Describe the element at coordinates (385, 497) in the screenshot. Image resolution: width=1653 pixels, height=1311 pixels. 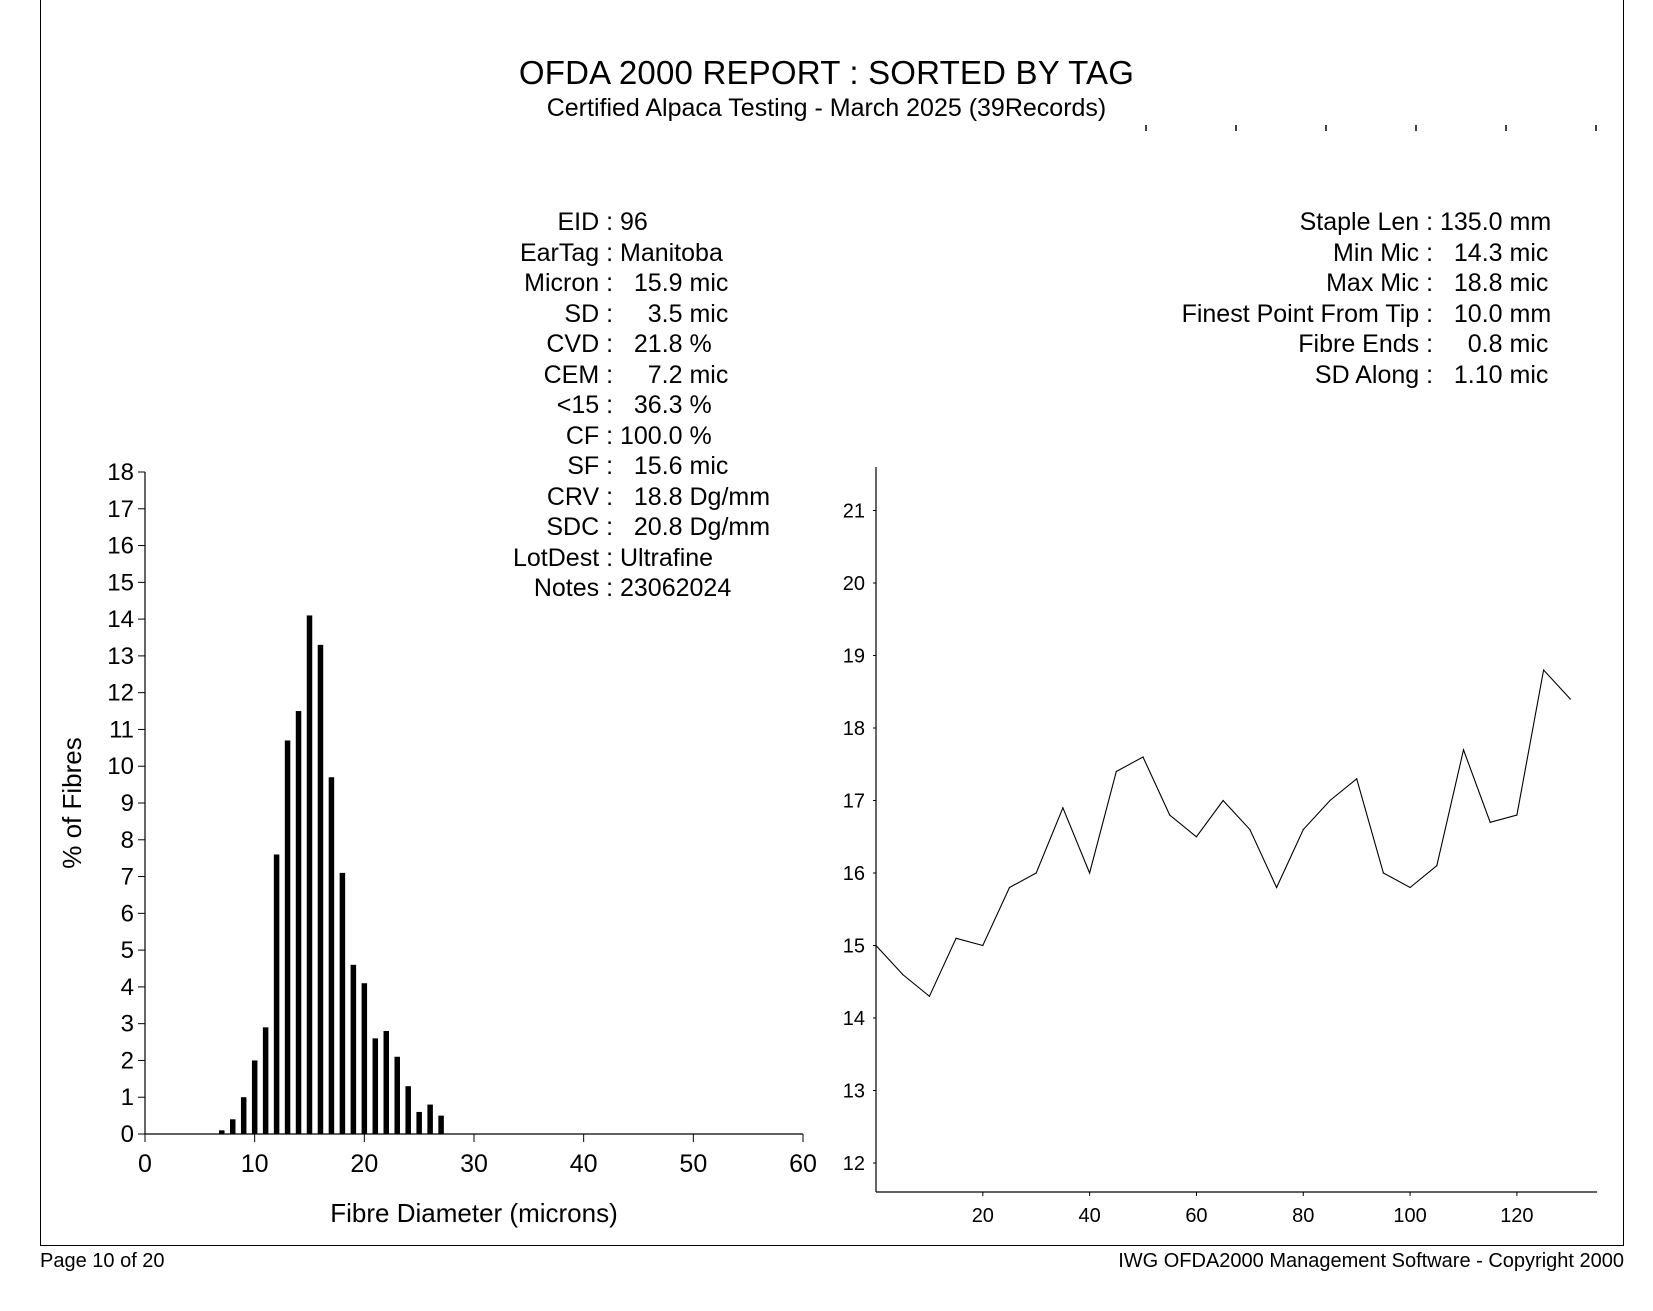
I see `stat-left-row: CRV : 18.8 Dg/mm` at that location.